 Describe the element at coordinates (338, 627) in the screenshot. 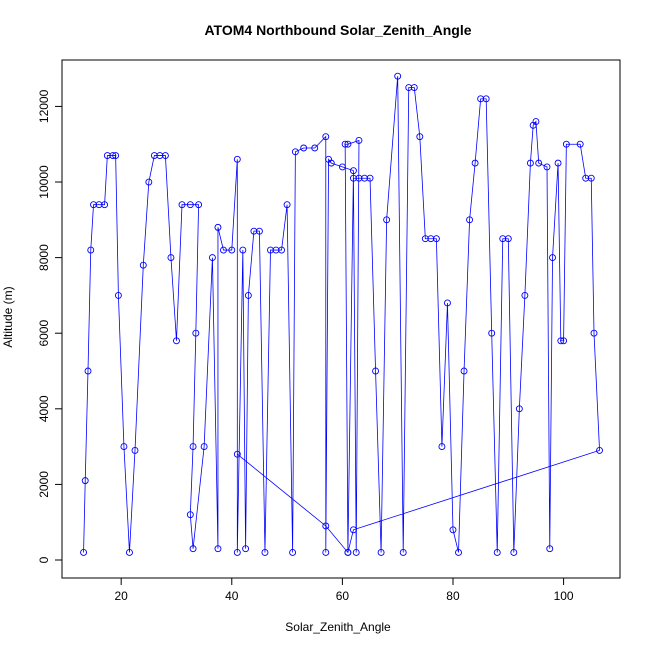

I see `x-axis-label: Solar_Zenith_Angle` at that location.